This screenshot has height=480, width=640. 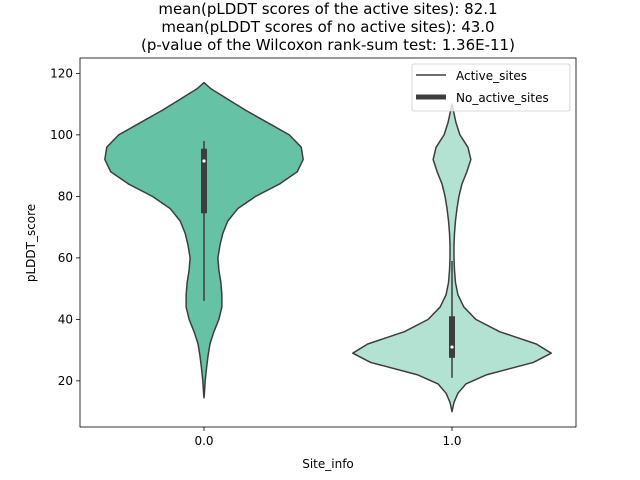 What do you see at coordinates (31, 243) in the screenshot?
I see `y-axis-label: pLDDT_score` at bounding box center [31, 243].